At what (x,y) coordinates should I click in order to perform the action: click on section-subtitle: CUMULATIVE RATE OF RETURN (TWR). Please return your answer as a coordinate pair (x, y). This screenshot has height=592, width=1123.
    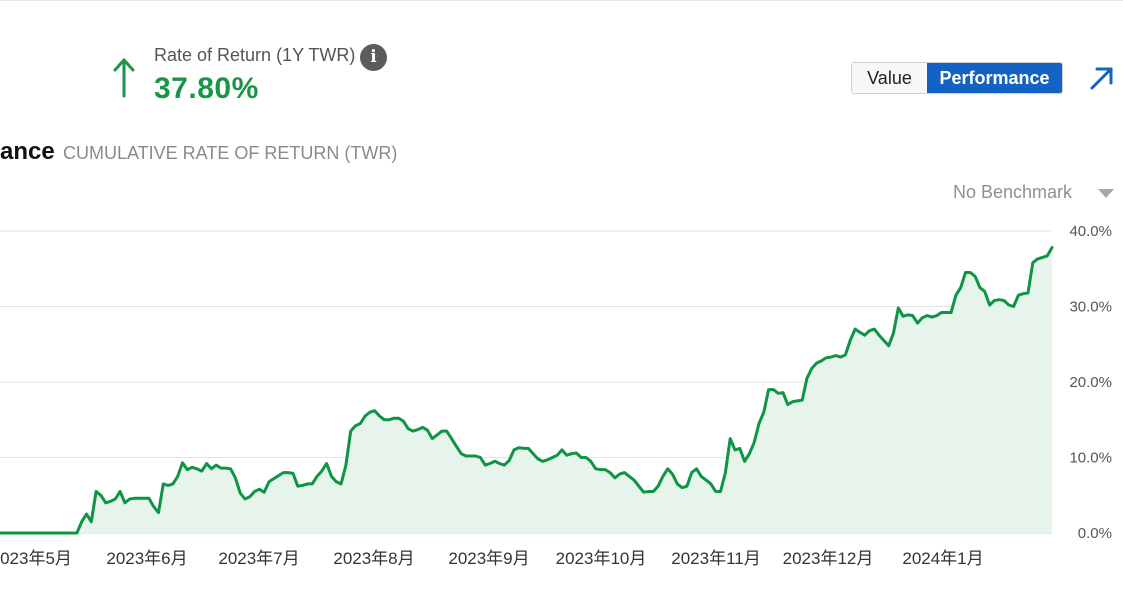
    Looking at the image, I should click on (230, 153).